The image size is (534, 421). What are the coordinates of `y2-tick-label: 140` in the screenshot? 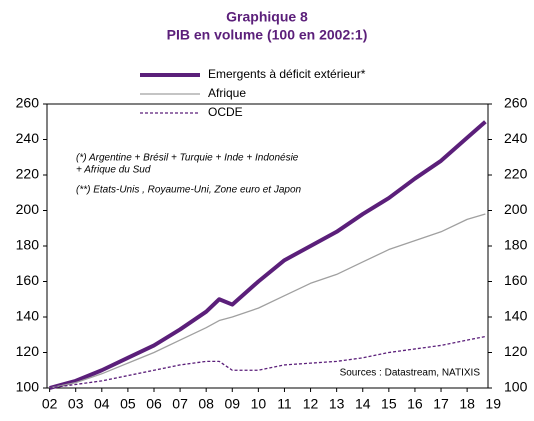 It's located at (516, 316).